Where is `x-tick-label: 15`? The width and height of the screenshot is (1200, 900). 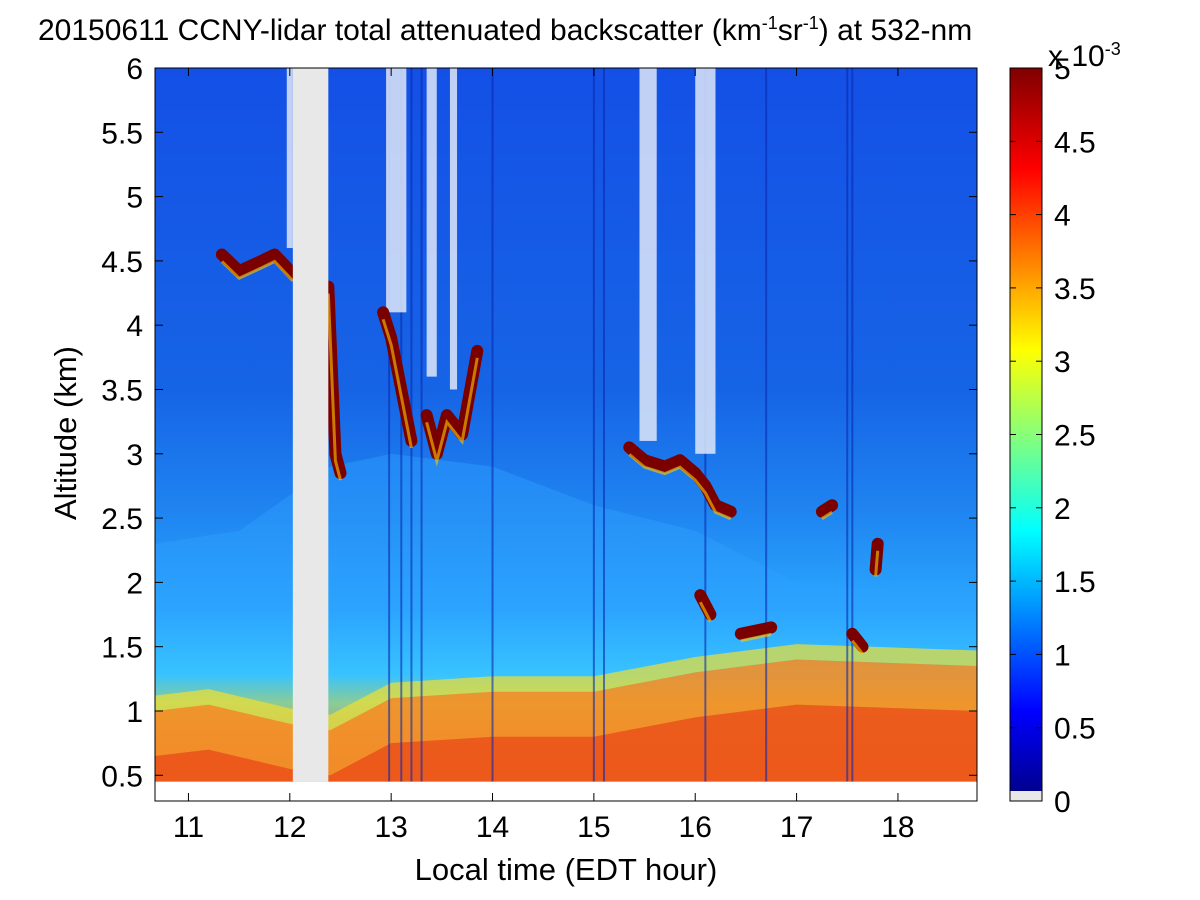
x-tick-label: 15 is located at coordinates (593, 827).